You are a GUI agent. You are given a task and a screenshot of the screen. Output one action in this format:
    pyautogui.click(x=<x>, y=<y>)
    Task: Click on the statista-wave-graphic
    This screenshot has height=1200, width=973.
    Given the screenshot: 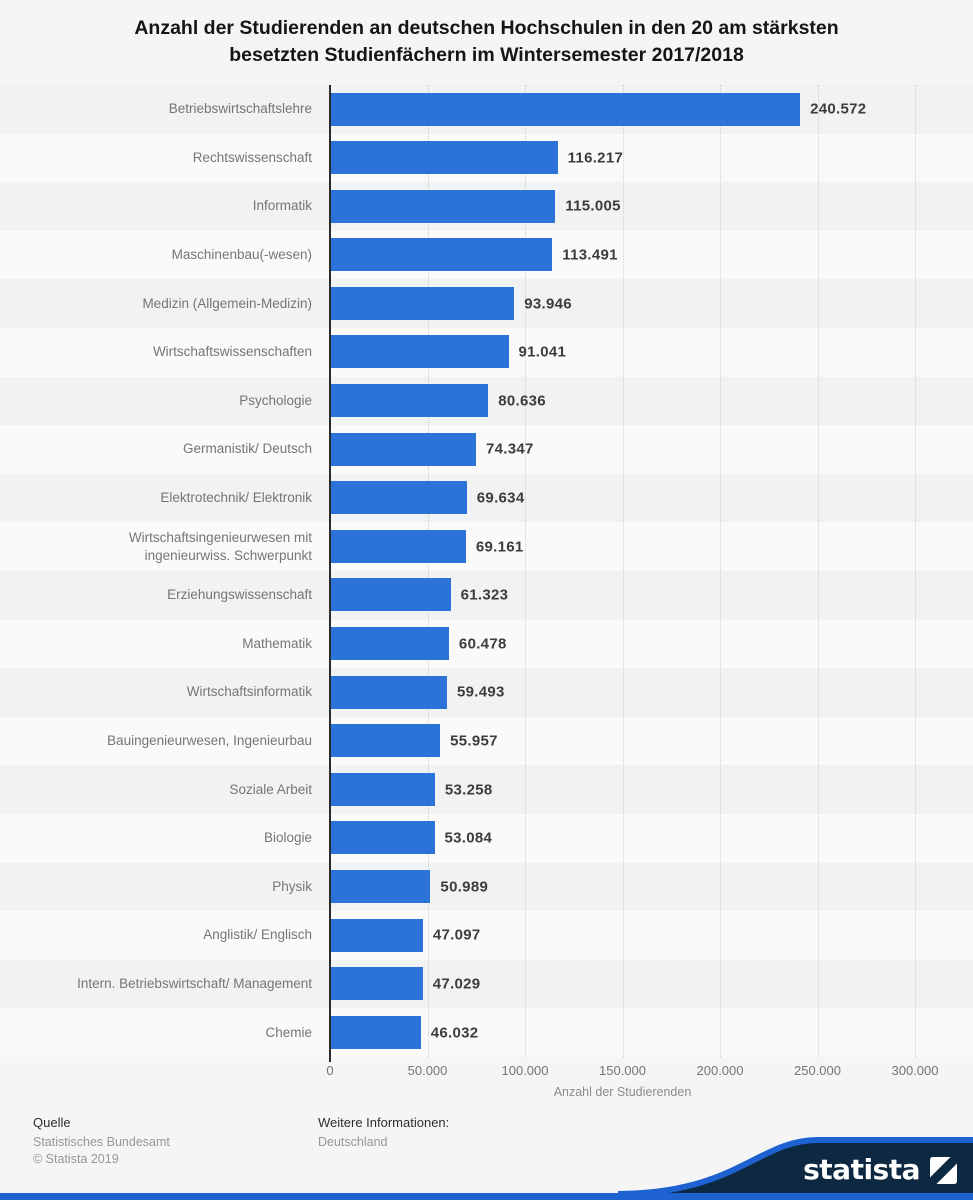 What is the action you would take?
    pyautogui.click(x=795, y=1167)
    